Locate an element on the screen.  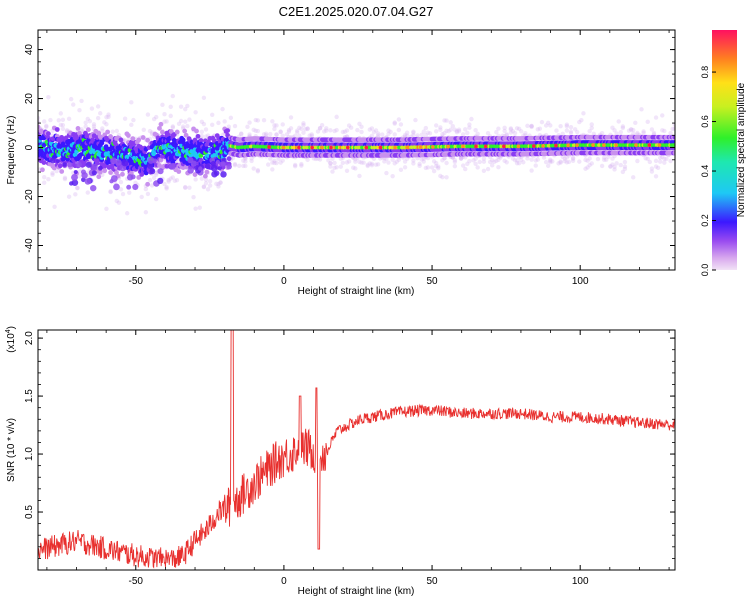
y-tick-label: 0 is located at coordinates (29, 147).